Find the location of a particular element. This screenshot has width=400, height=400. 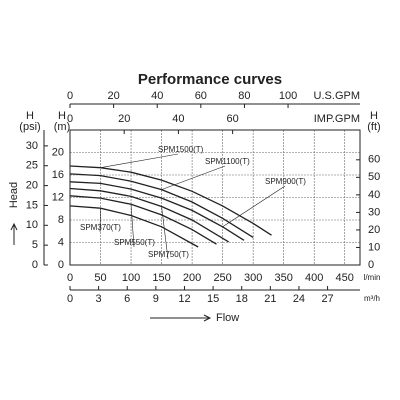

series-label: SPM550(T) is located at coordinates (134, 242).